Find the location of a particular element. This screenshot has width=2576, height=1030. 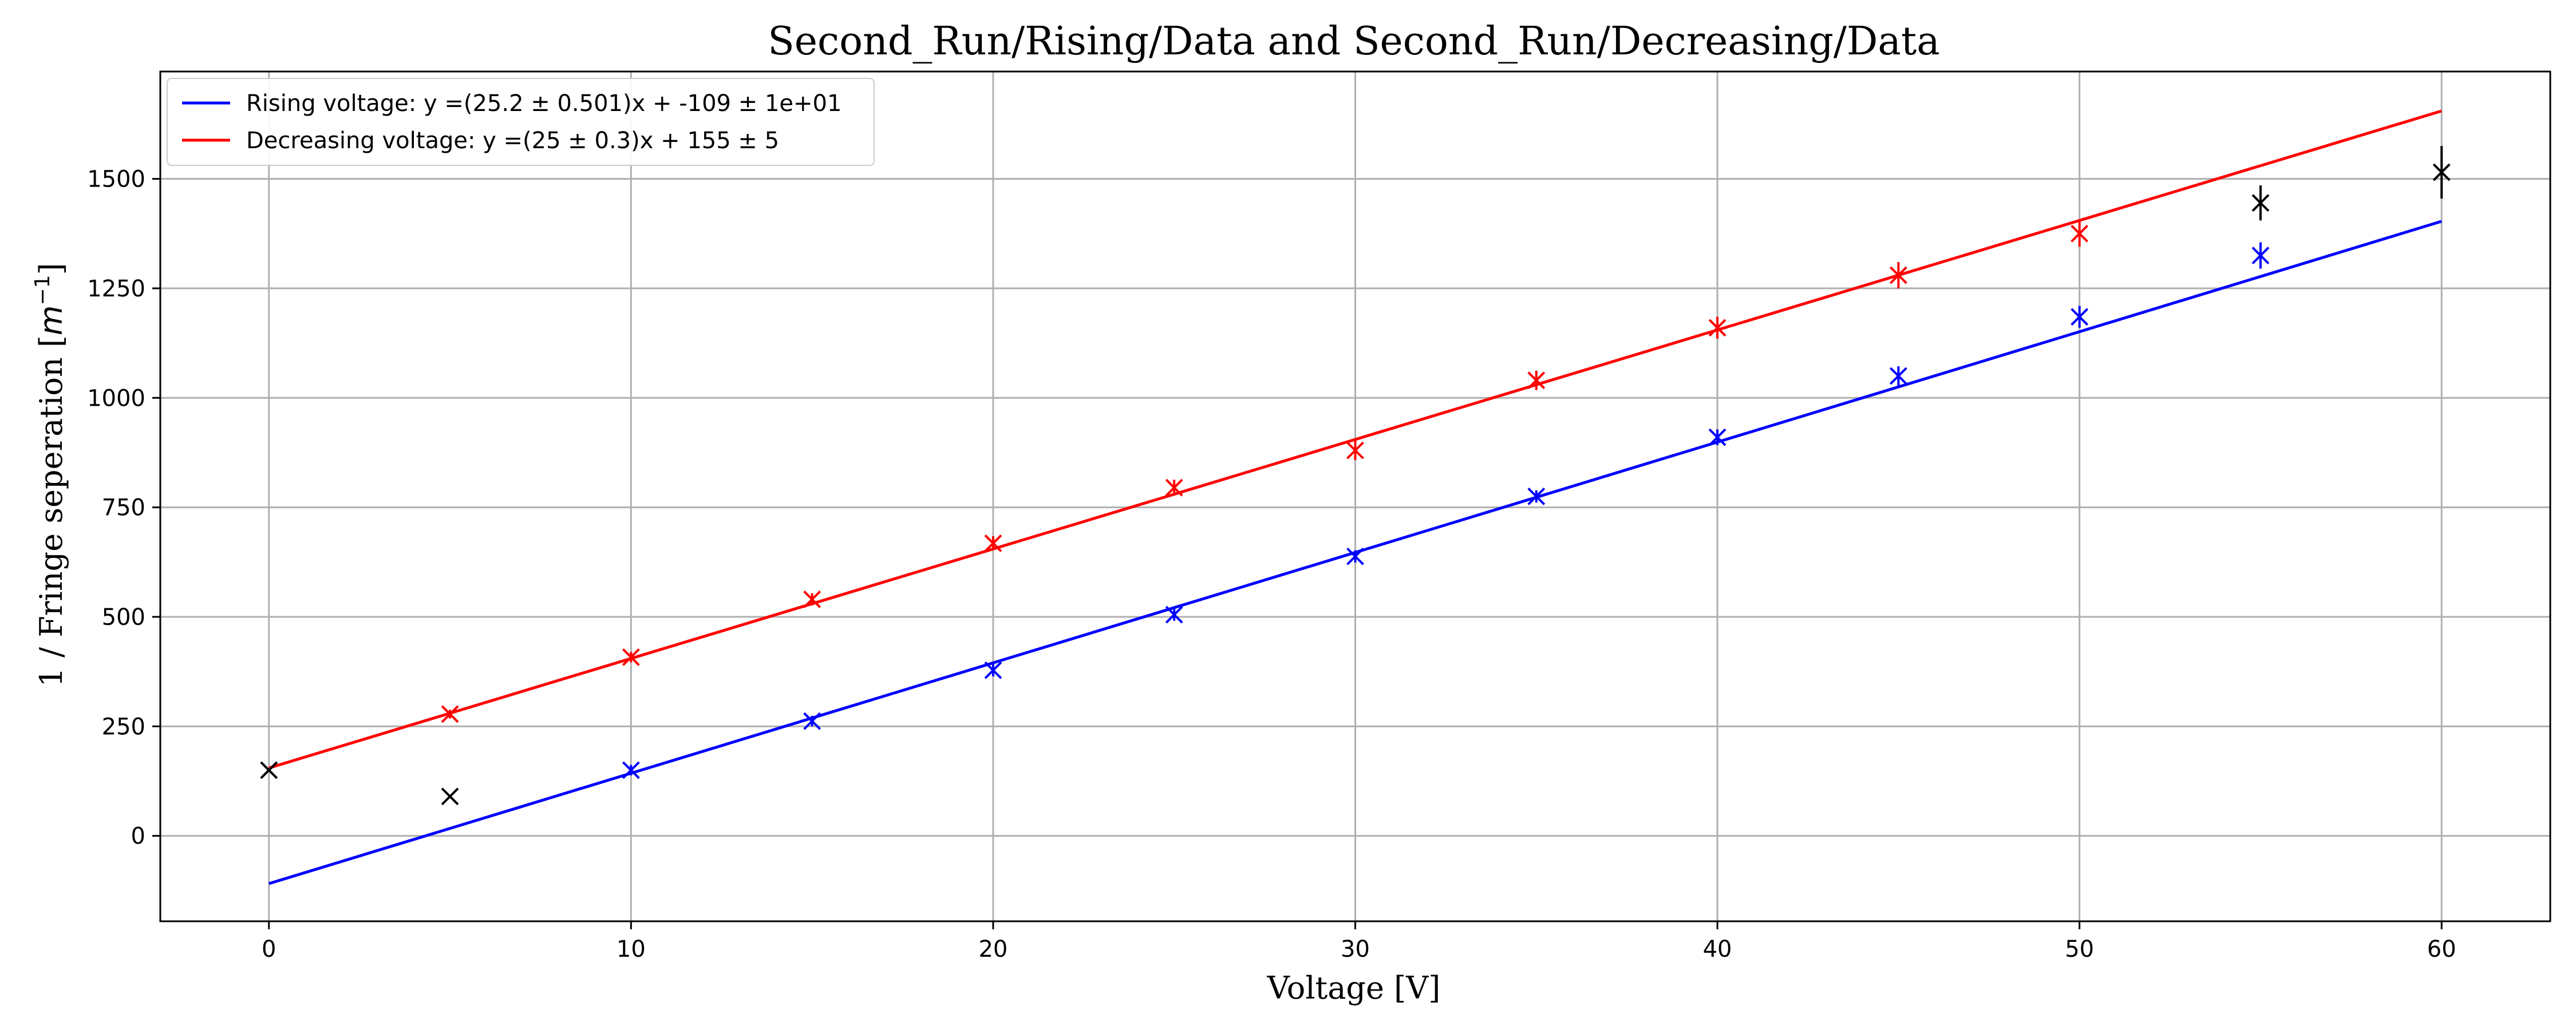

x-tick-label: 0 is located at coordinates (269, 949).